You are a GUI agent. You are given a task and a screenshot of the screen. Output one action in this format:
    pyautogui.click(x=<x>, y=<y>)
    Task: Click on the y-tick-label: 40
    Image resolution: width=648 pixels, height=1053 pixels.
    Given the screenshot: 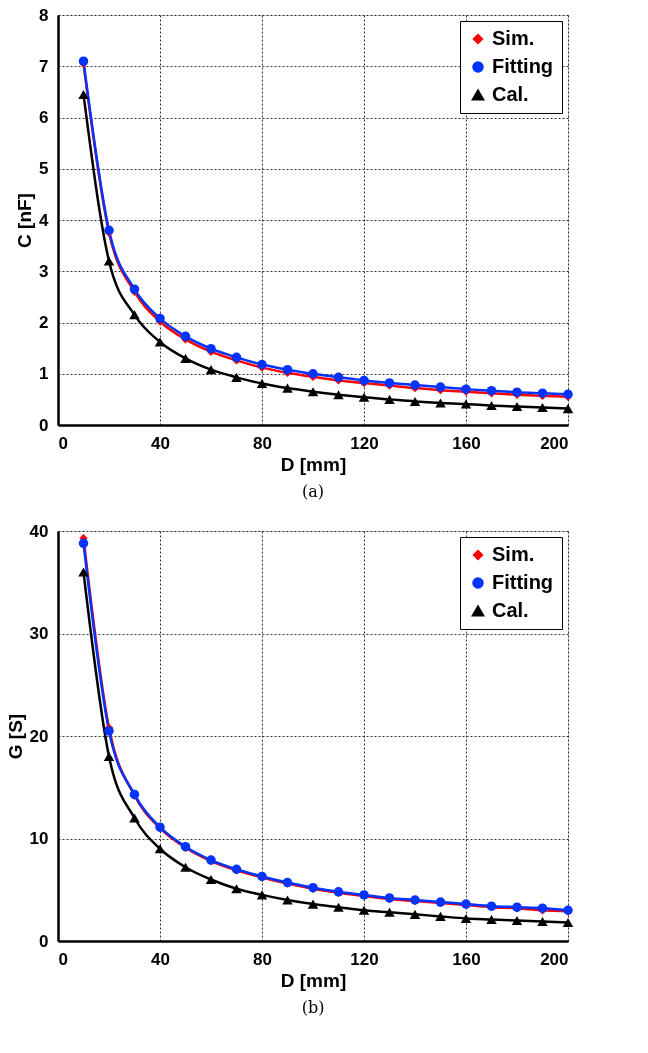 What is the action you would take?
    pyautogui.click(x=39, y=531)
    